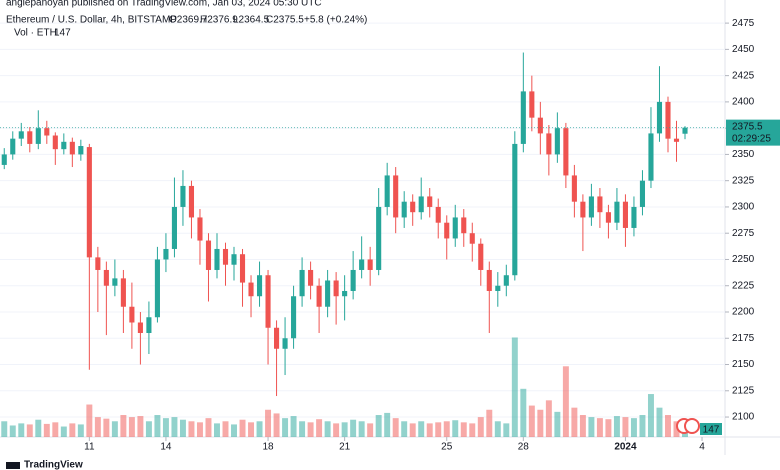 The image size is (780, 470). Describe the element at coordinates (743, 207) in the screenshot. I see `y-tick-label: 2300` at that location.